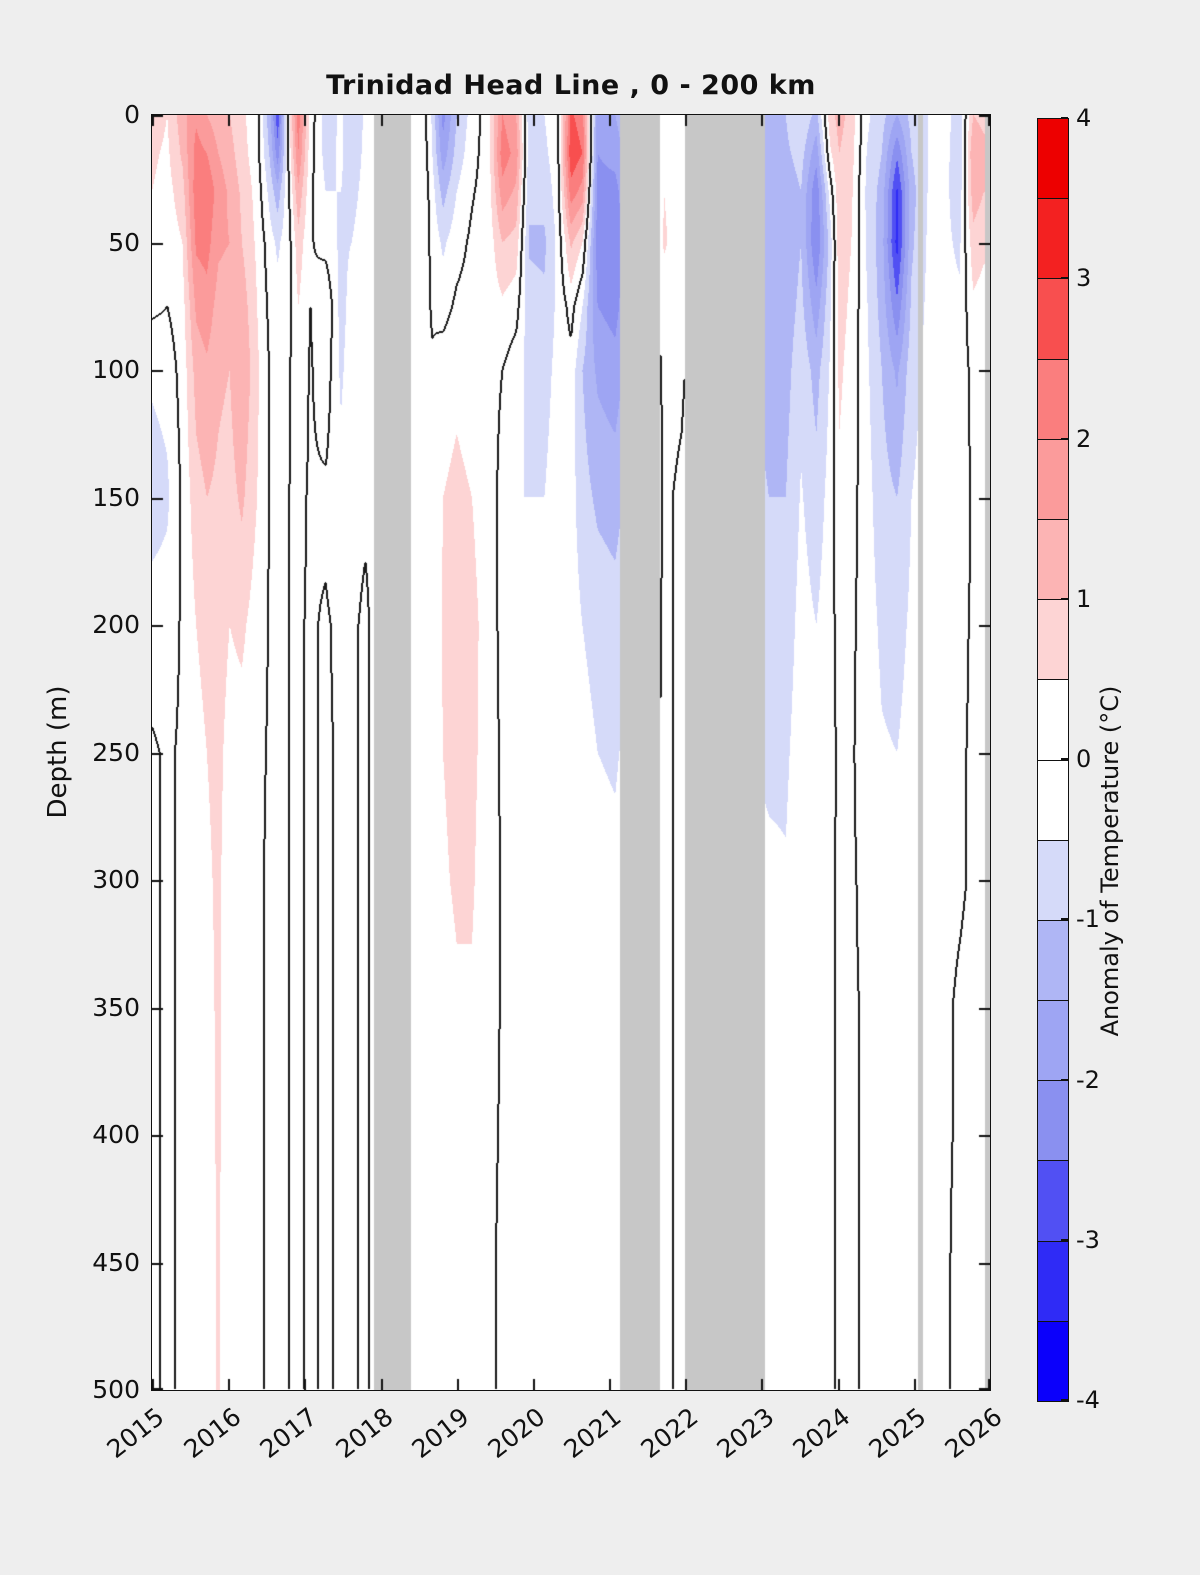  I want to click on y-tick-label-400: 400, so click(116, 1134).